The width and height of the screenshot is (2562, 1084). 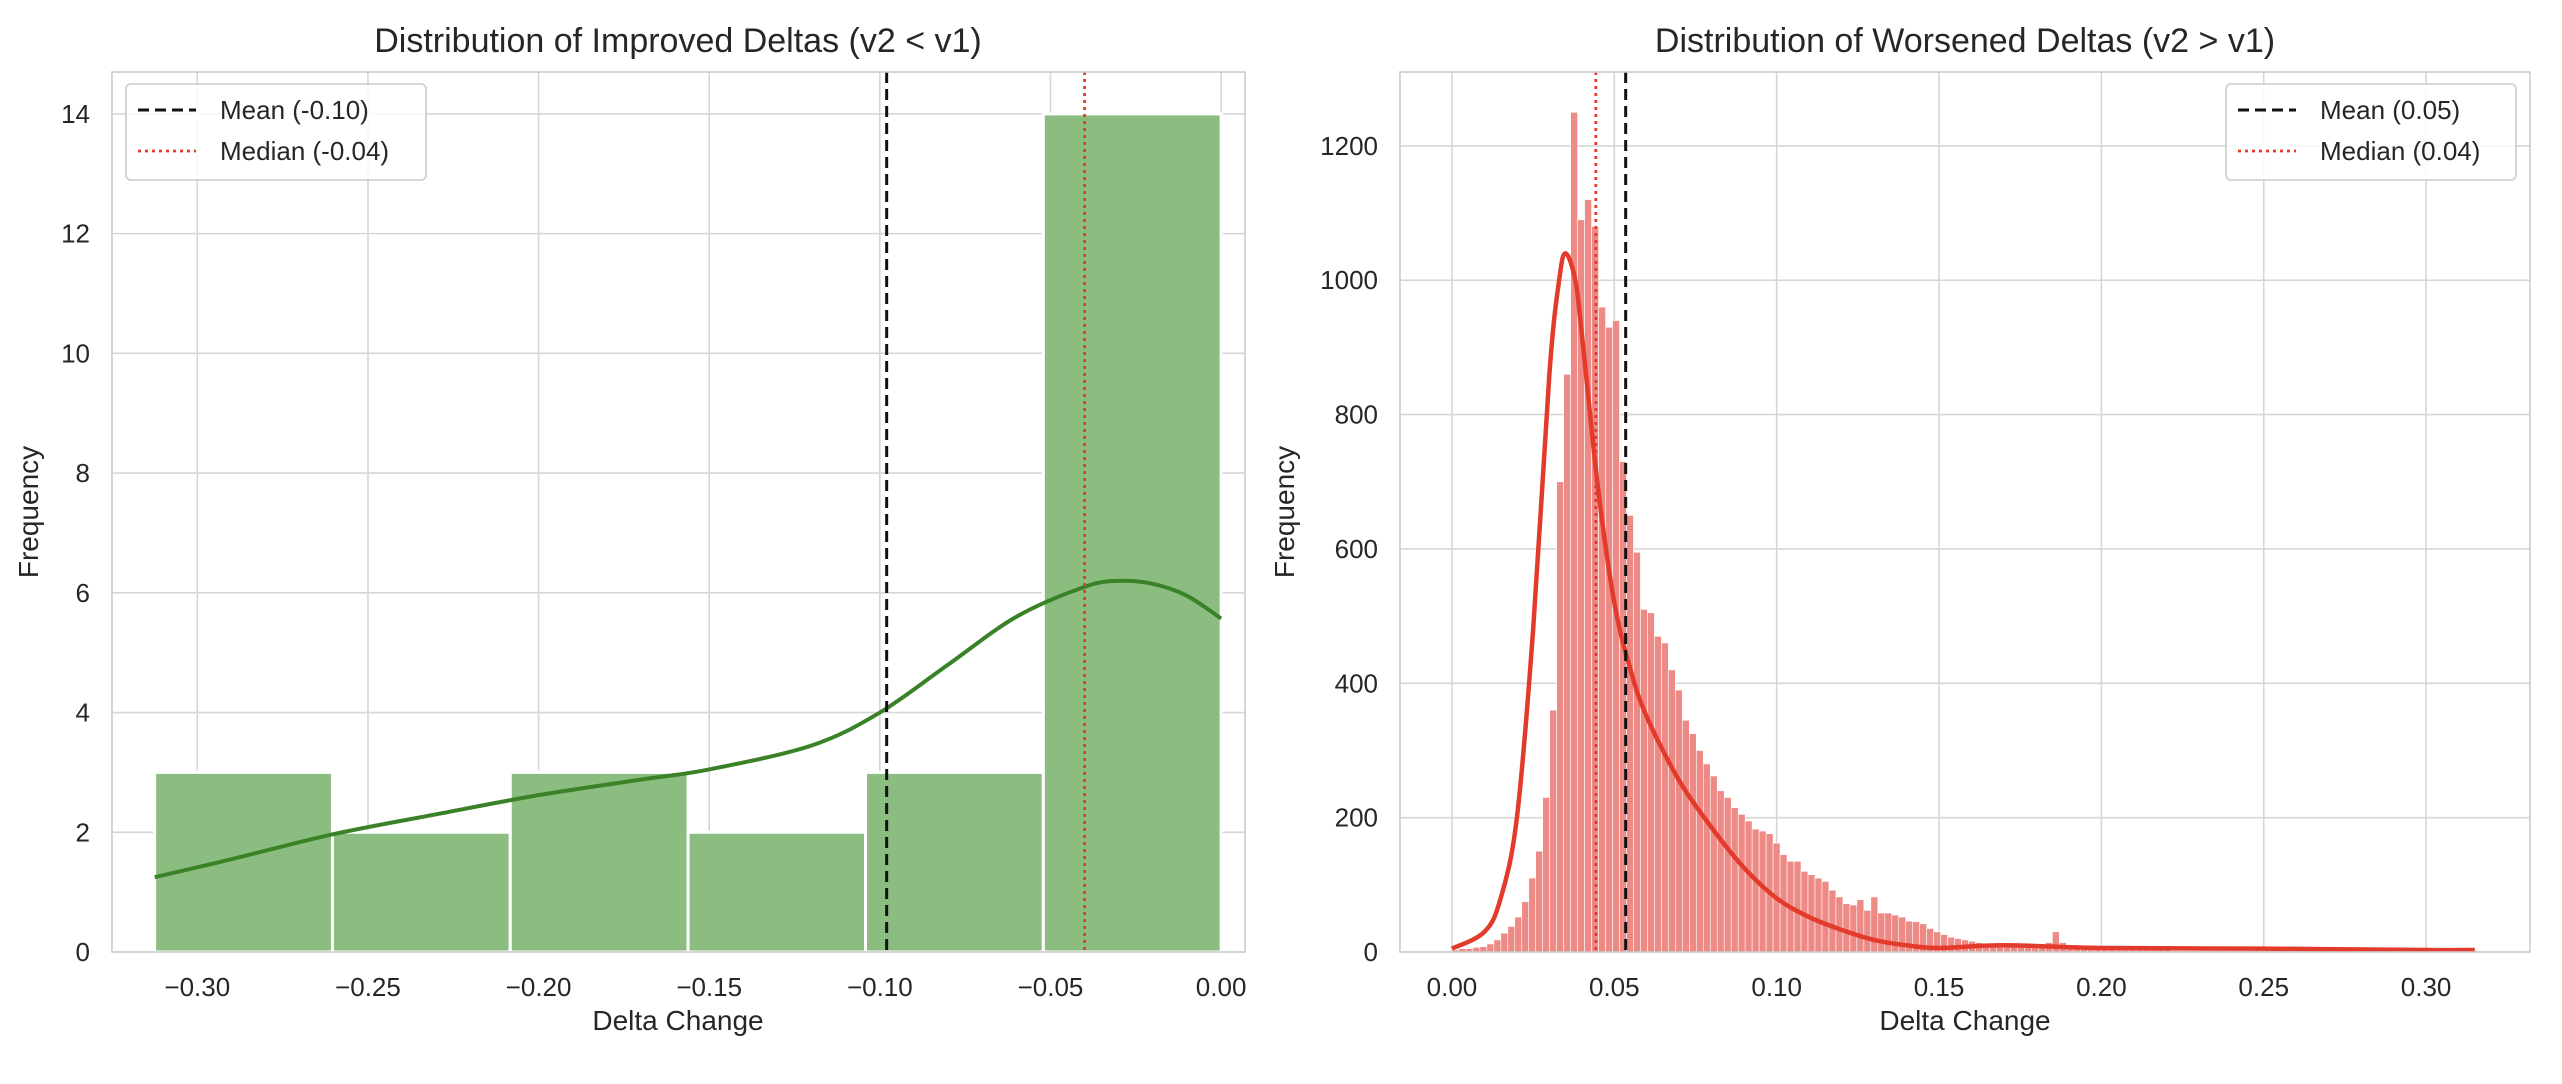 I want to click on worsened-y-tick-label: 200, so click(x=1356, y=818).